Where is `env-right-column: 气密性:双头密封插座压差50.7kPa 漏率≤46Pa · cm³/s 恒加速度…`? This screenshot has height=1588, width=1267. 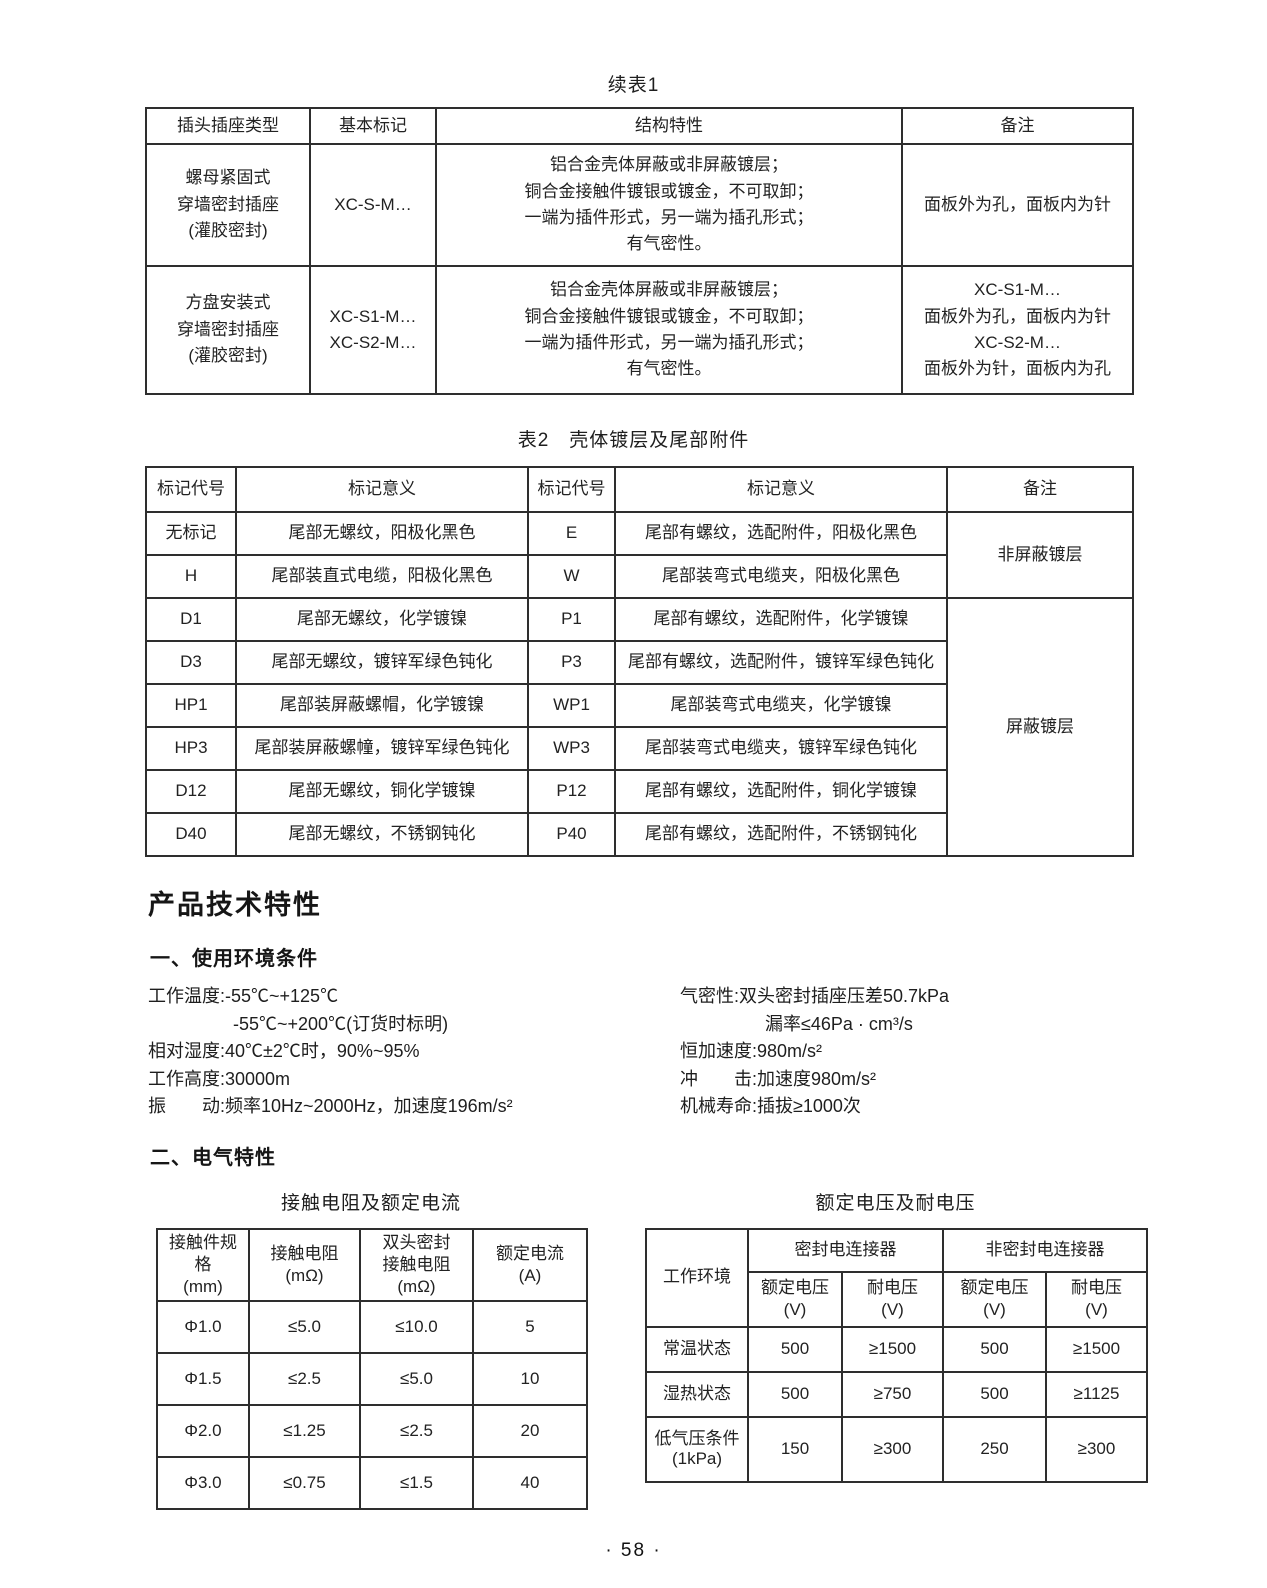
env-right-column: 气密性:双头密封插座压差50.7kPa 漏率≤46Pa · cm³/s 恒加速度… is located at coordinates (973, 1052).